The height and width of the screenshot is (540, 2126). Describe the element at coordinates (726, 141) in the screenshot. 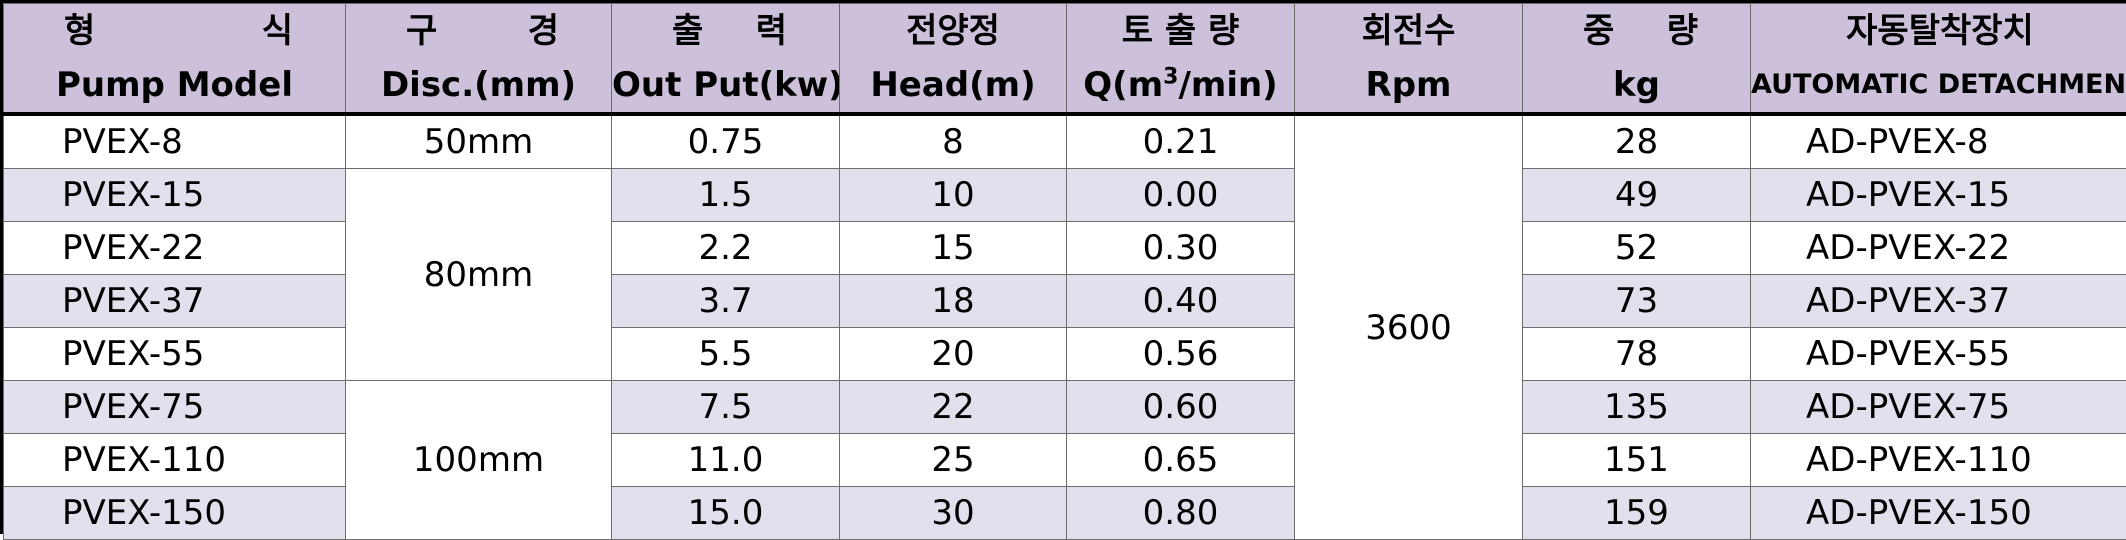

I see `cell-output: 0.75` at that location.